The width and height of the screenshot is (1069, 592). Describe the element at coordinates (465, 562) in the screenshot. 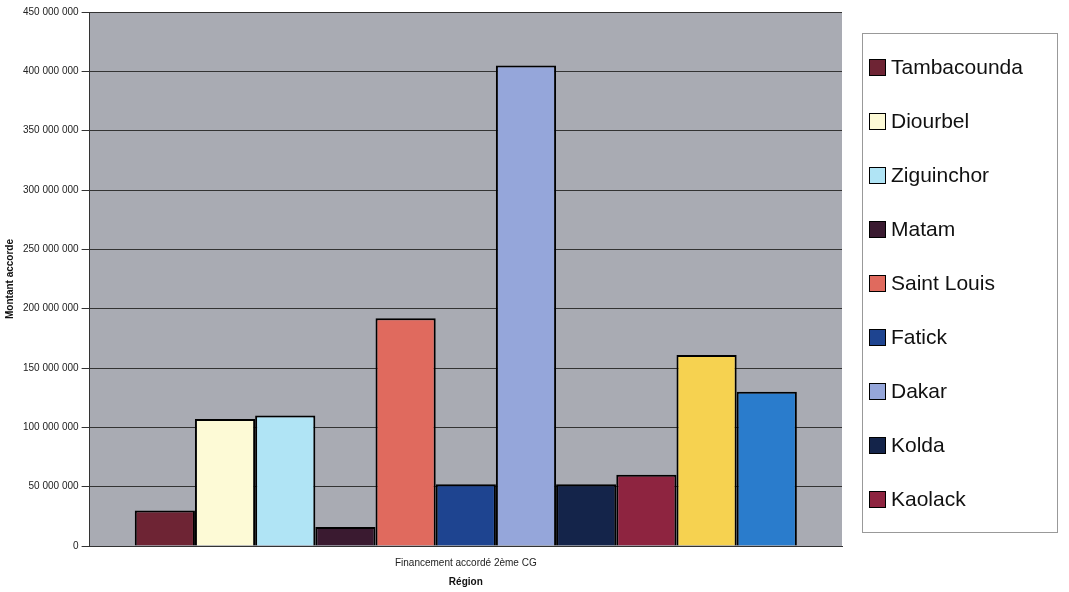

I see `x-tick-label: Financement accordé 2ème CG` at that location.